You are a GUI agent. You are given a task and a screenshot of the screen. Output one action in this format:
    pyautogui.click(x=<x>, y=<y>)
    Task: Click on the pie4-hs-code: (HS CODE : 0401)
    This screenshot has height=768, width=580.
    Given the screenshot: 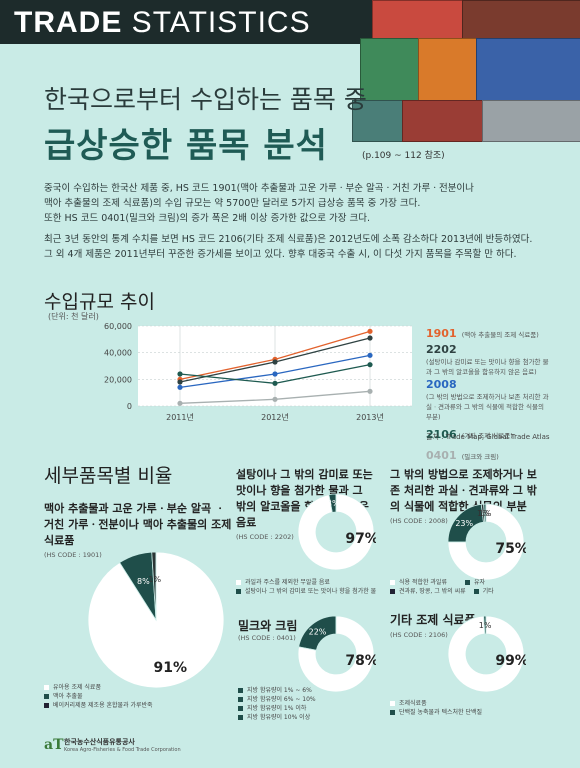 What is the action you would take?
    pyautogui.click(x=267, y=638)
    